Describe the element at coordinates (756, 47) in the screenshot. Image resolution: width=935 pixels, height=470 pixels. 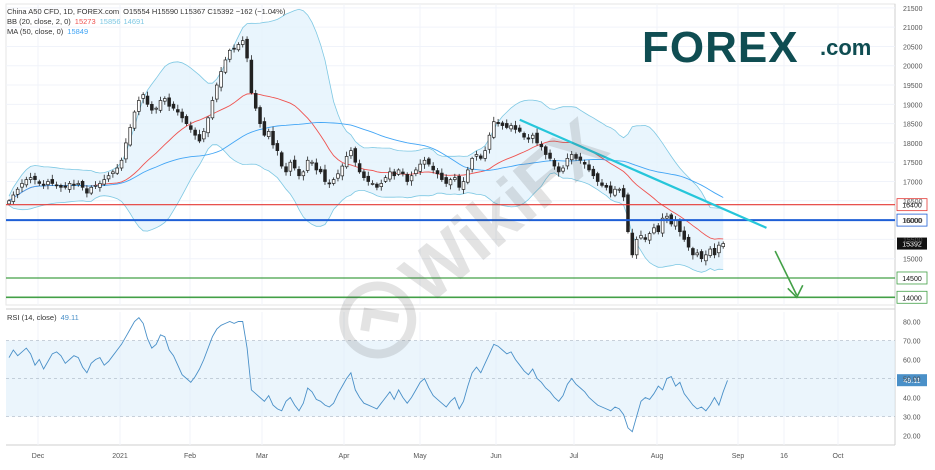
I see `brand-logo: FOREX .com` at that location.